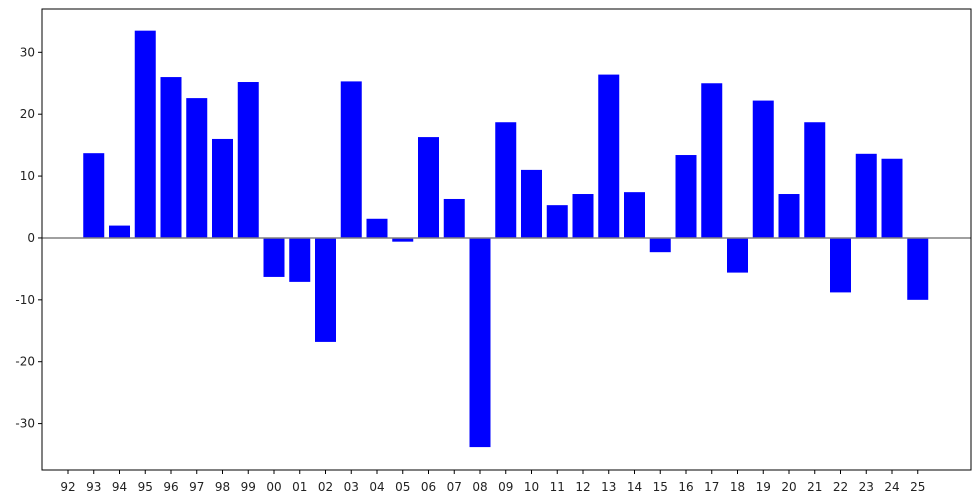 The image size is (980, 504). Describe the element at coordinates (814, 487) in the screenshot. I see `x-tick-label: 21` at that location.